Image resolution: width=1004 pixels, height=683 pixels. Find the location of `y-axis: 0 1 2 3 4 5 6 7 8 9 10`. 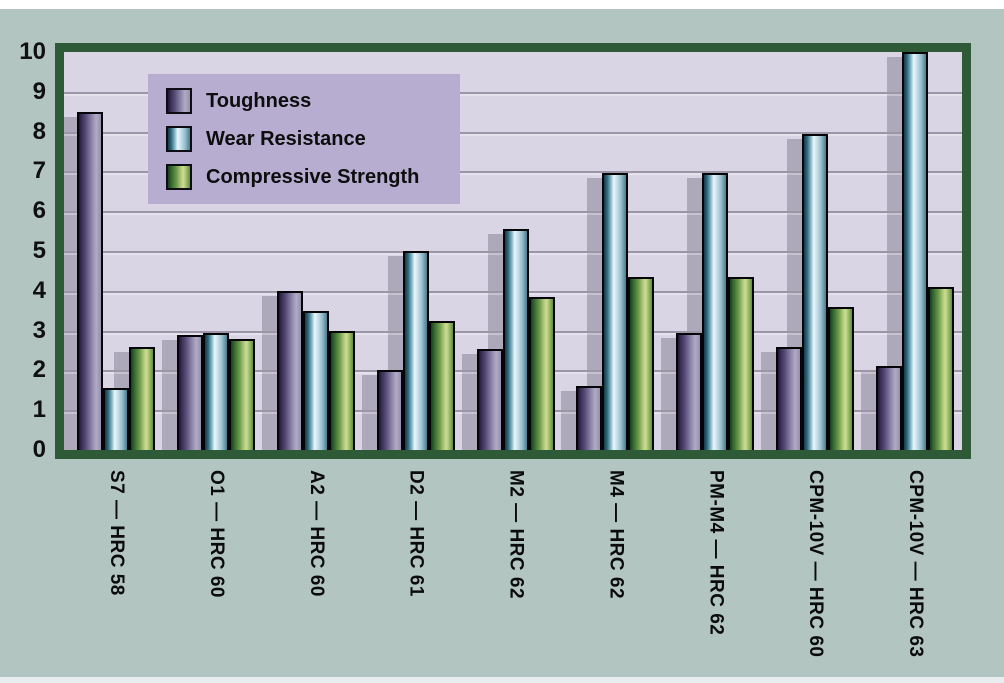

y-axis: 0 1 2 3 4 5 6 7 8 9 10 is located at coordinates (27, 255).